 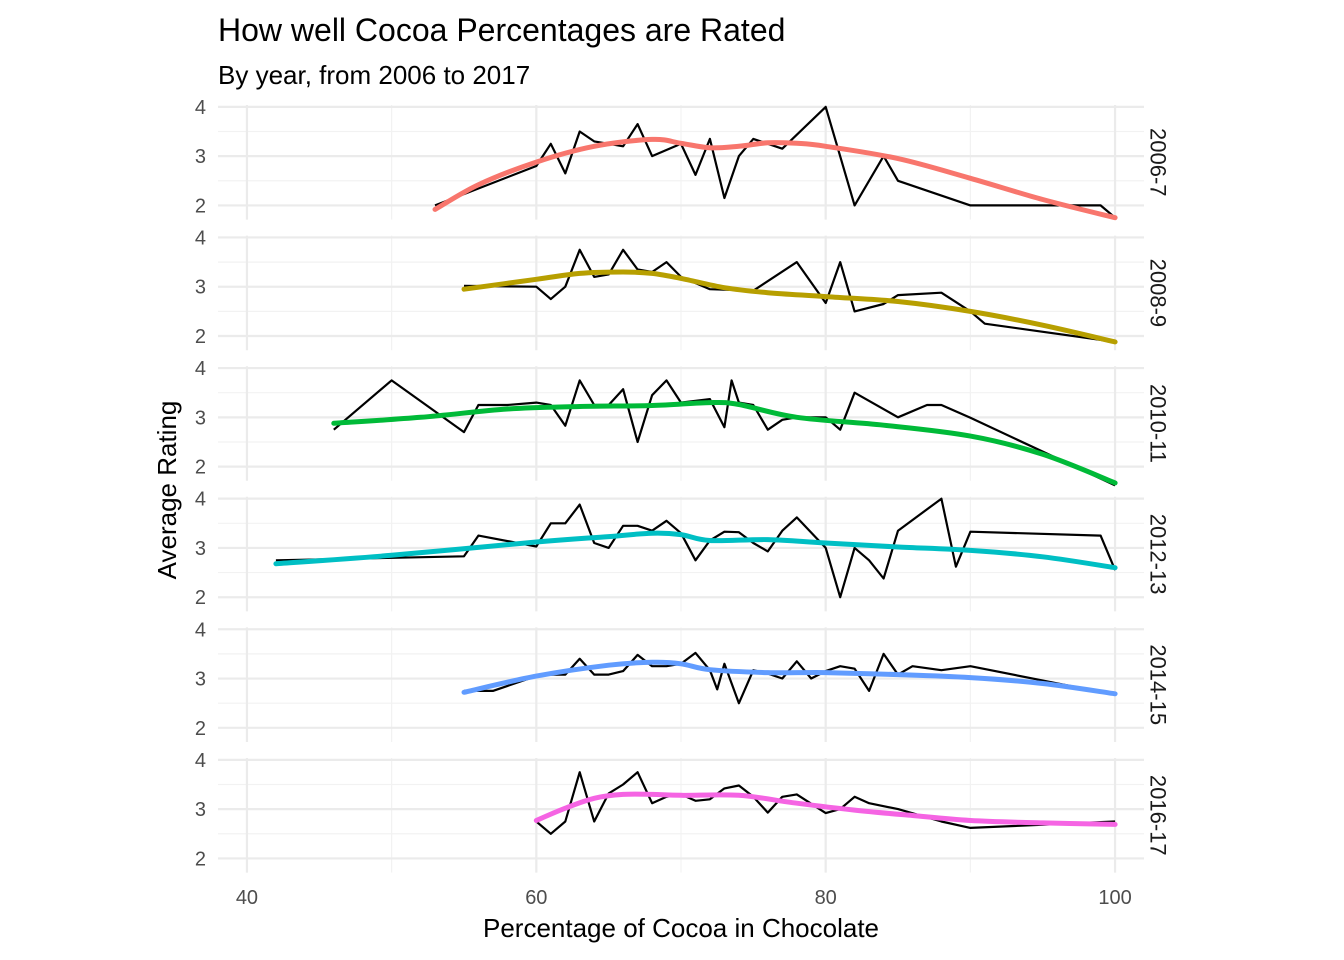 I want to click on x-axis: 40 60 80 100, so click(x=684, y=898).